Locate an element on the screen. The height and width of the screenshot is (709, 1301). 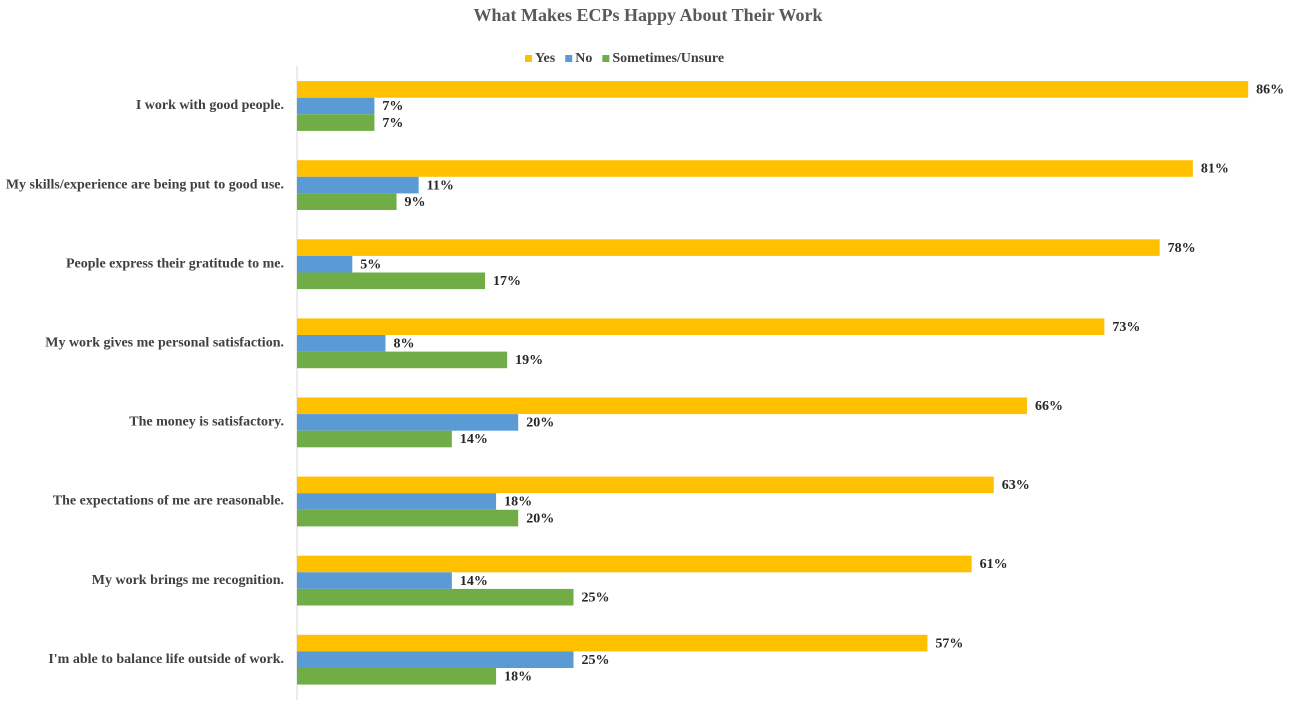
category-label: I work with good people. is located at coordinates (210, 105).